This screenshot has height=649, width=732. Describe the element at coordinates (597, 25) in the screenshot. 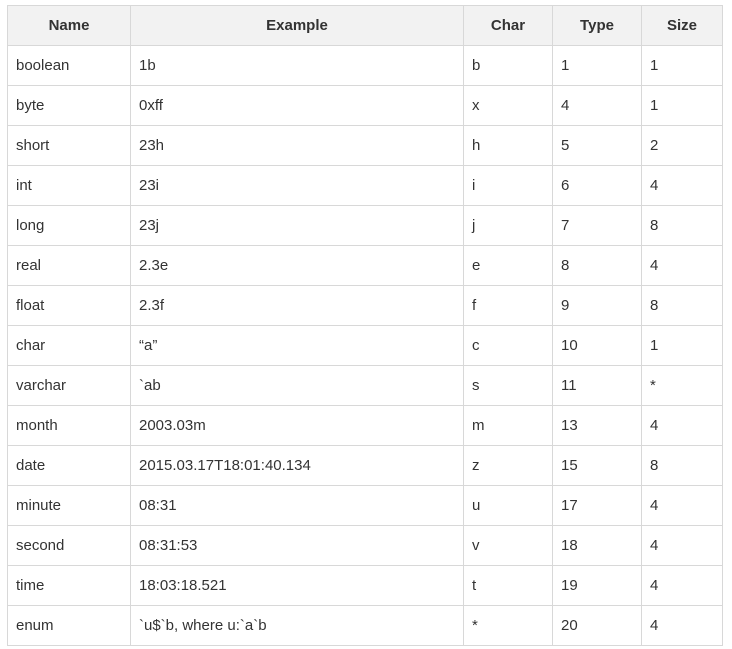

I see `column-header-type: Type` at that location.